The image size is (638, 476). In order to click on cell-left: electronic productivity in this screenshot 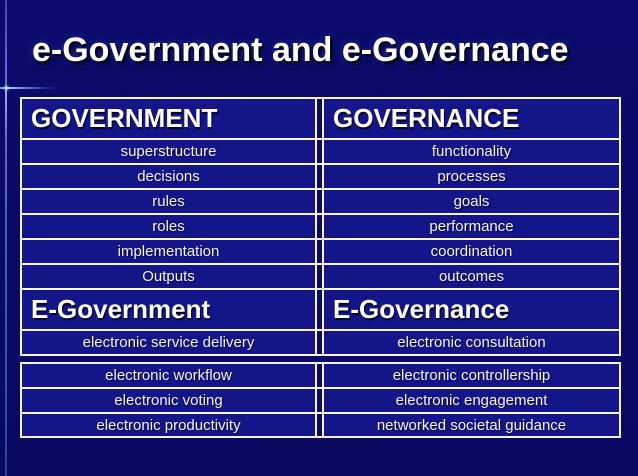, I will do `click(168, 425)`.